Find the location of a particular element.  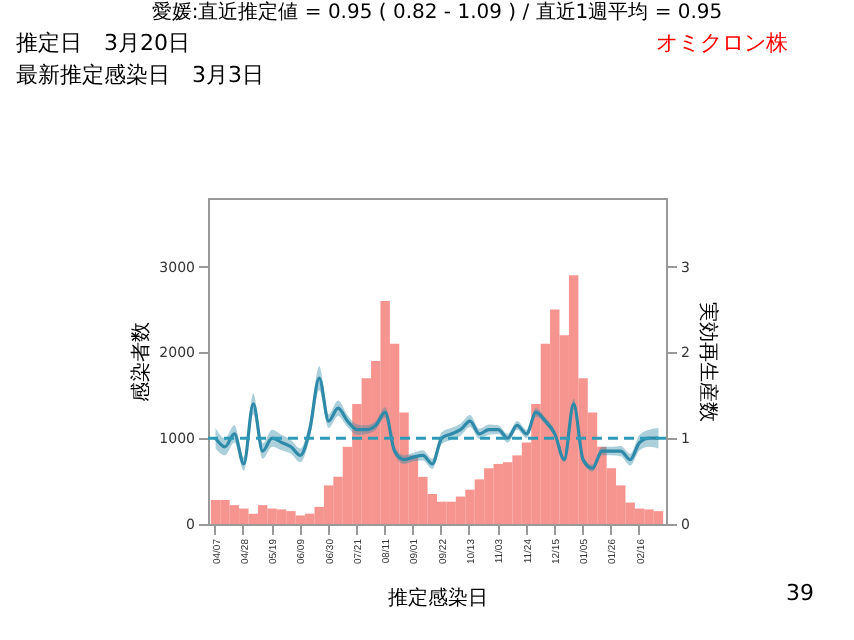

text: 最新推定感染日 3月3日 is located at coordinates (140, 75).